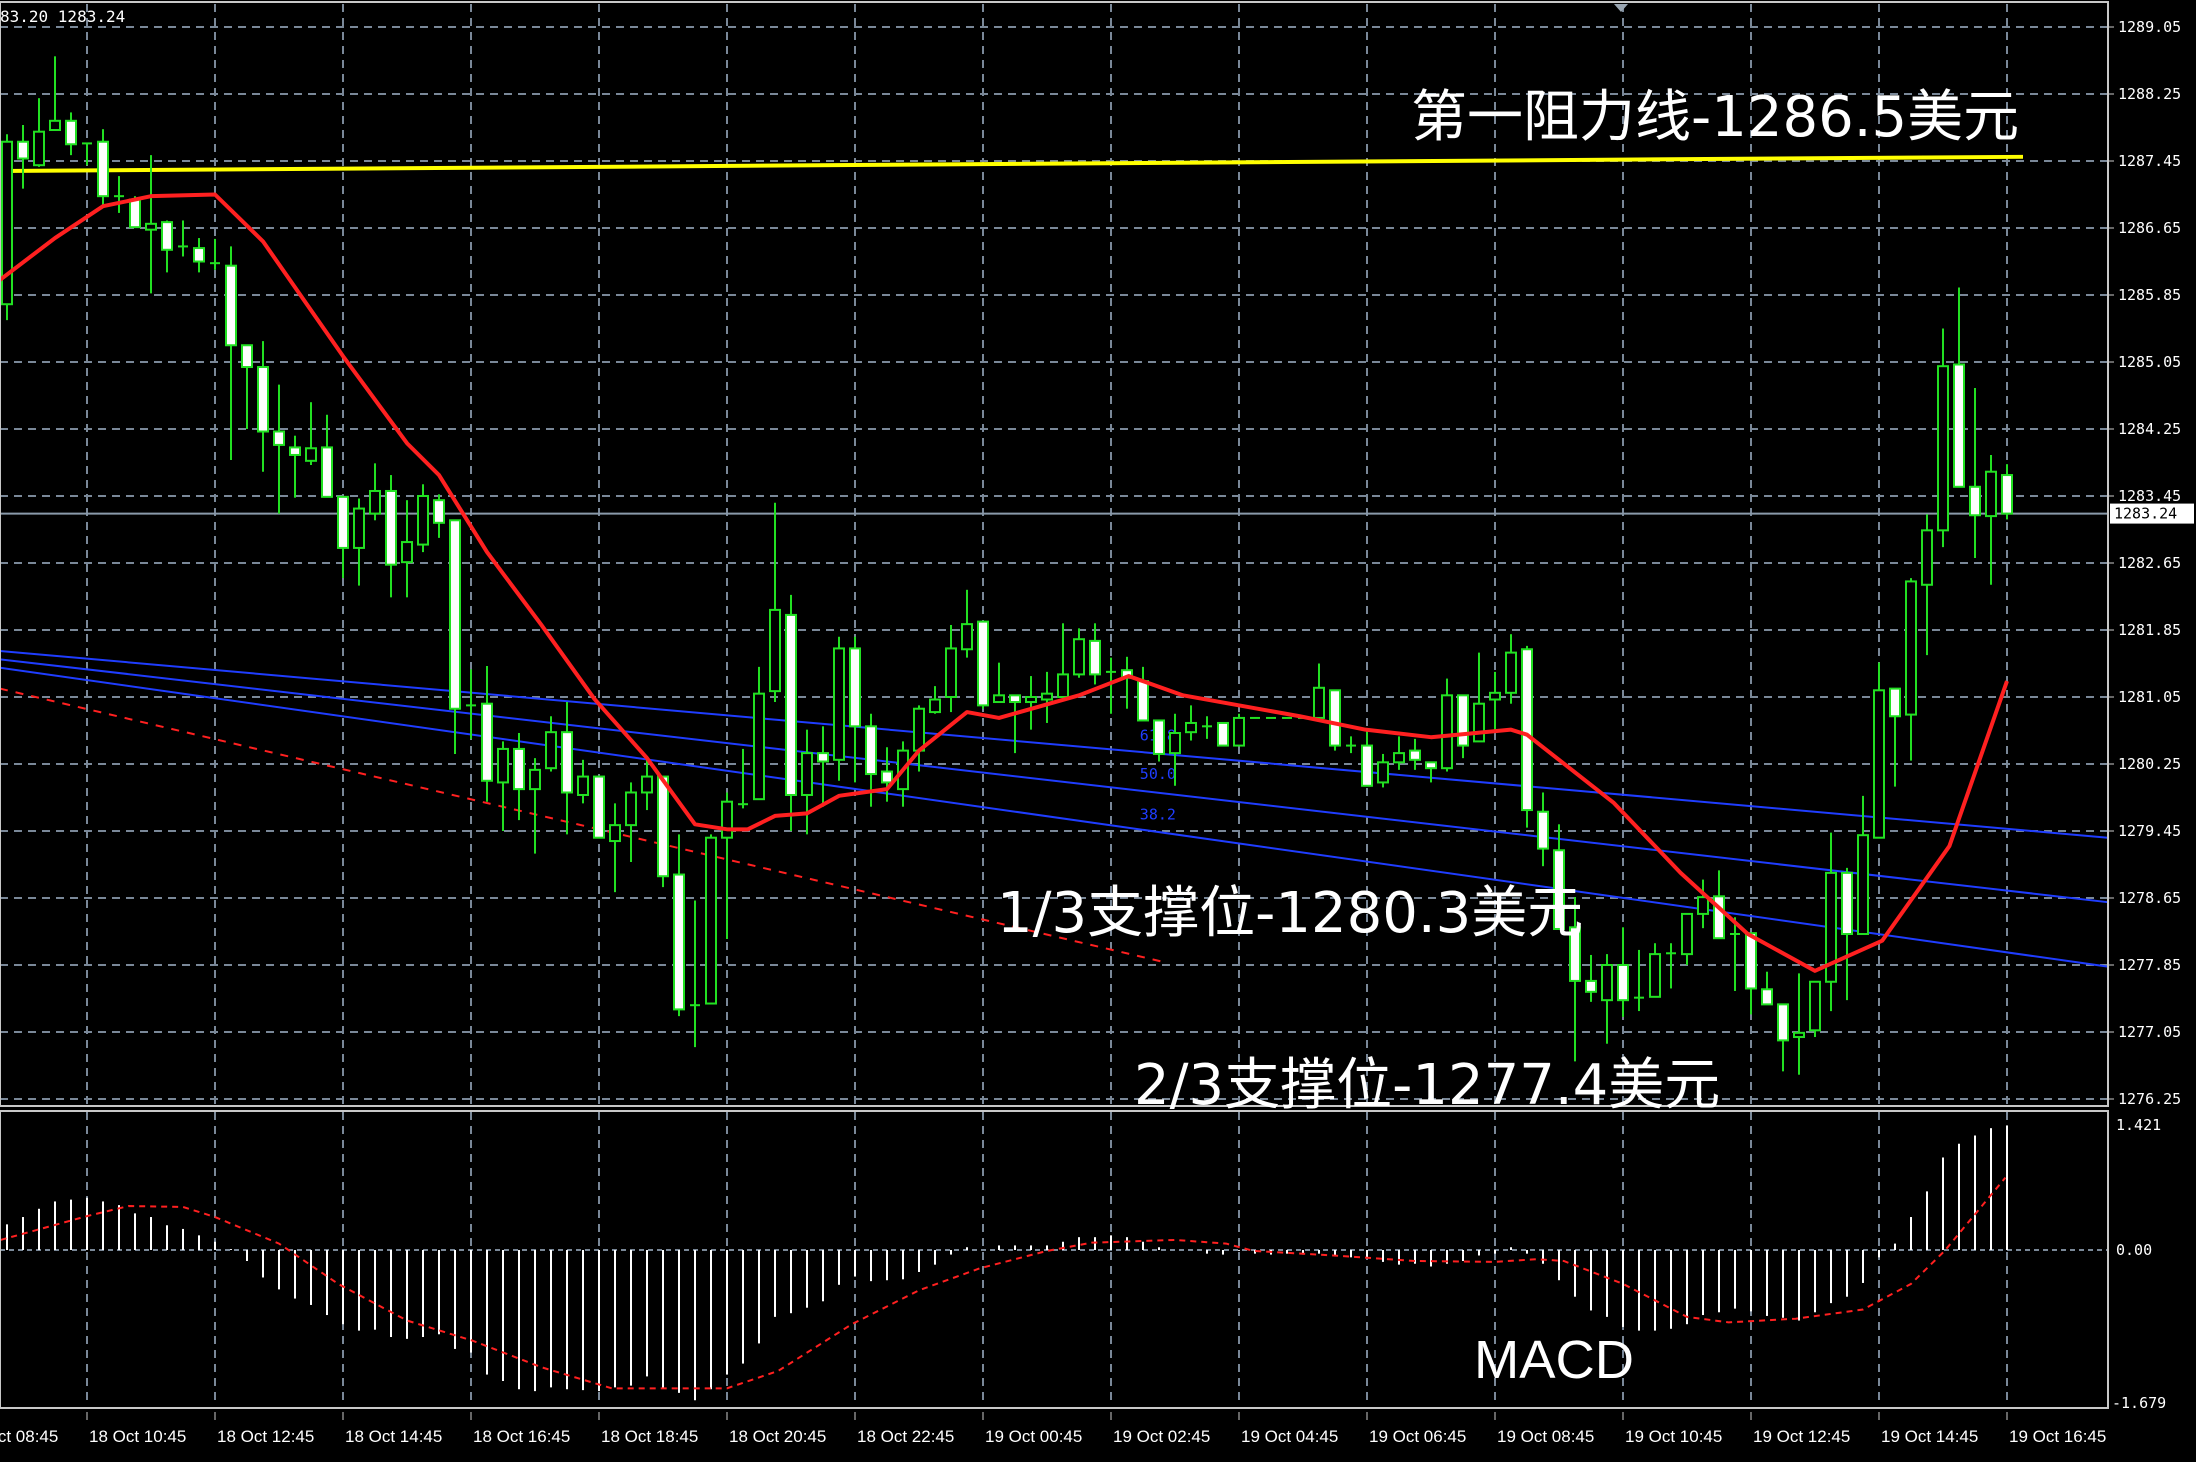 This screenshot has height=1462, width=2196. What do you see at coordinates (905, 1436) in the screenshot?
I see `time-tick-label: 18 Oct 22:45` at bounding box center [905, 1436].